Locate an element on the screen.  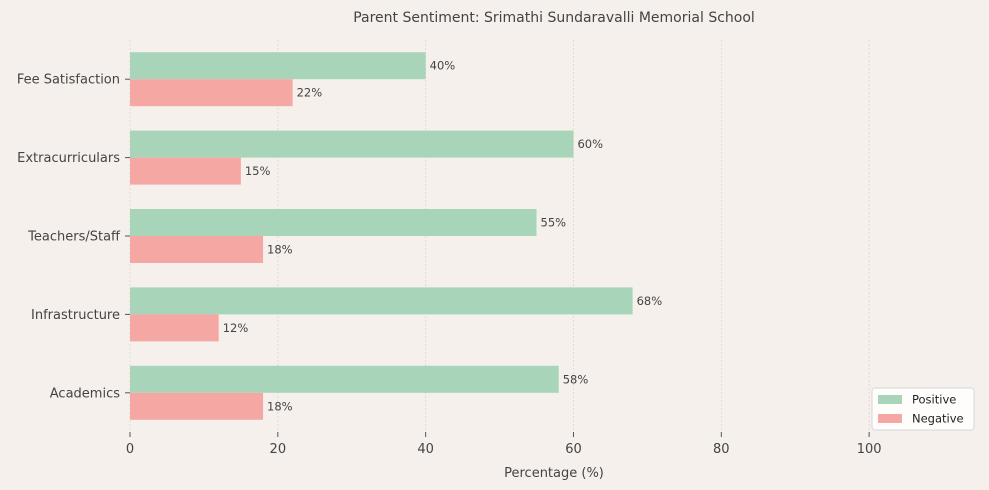
x-tick-label: 20 is located at coordinates (278, 449).